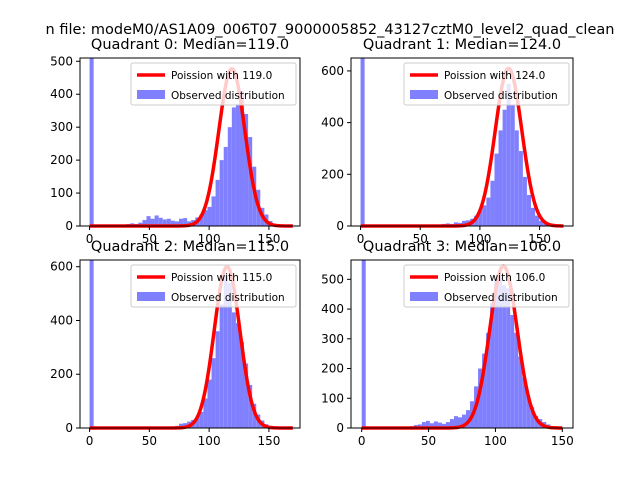 This screenshot has height=480, width=640. What do you see at coordinates (190, 247) in the screenshot?
I see `subplot-title: Quadrant 2: Median=115.0` at bounding box center [190, 247].